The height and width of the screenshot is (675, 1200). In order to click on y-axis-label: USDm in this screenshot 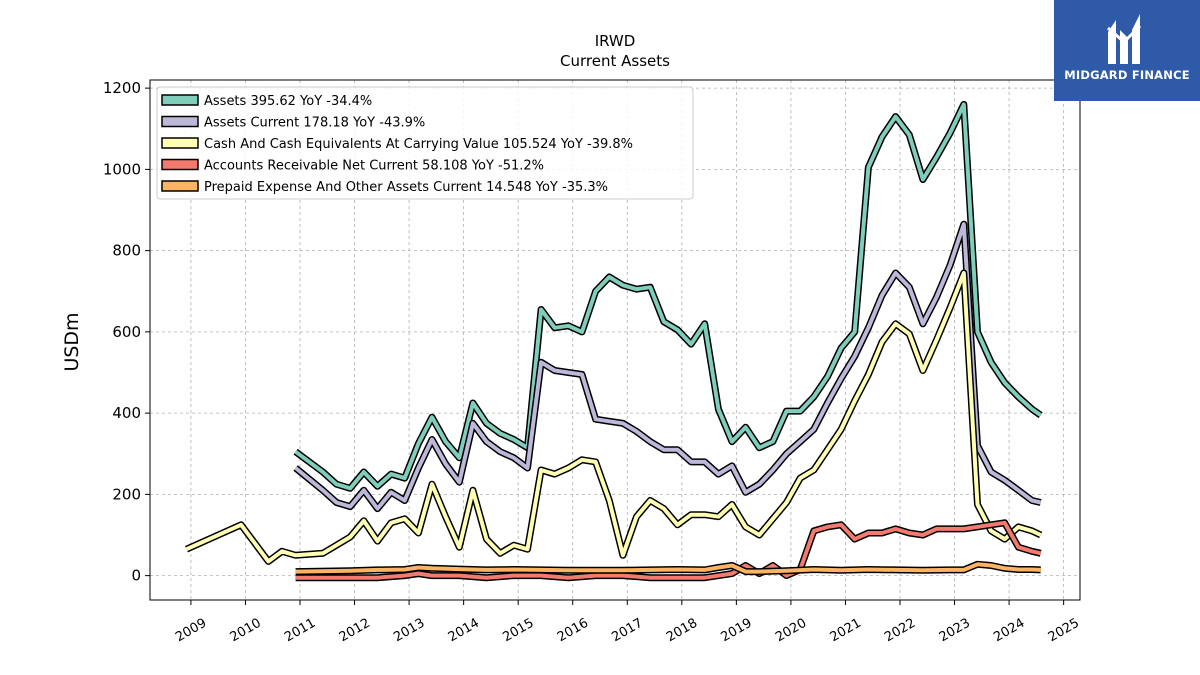, I will do `click(72, 341)`.